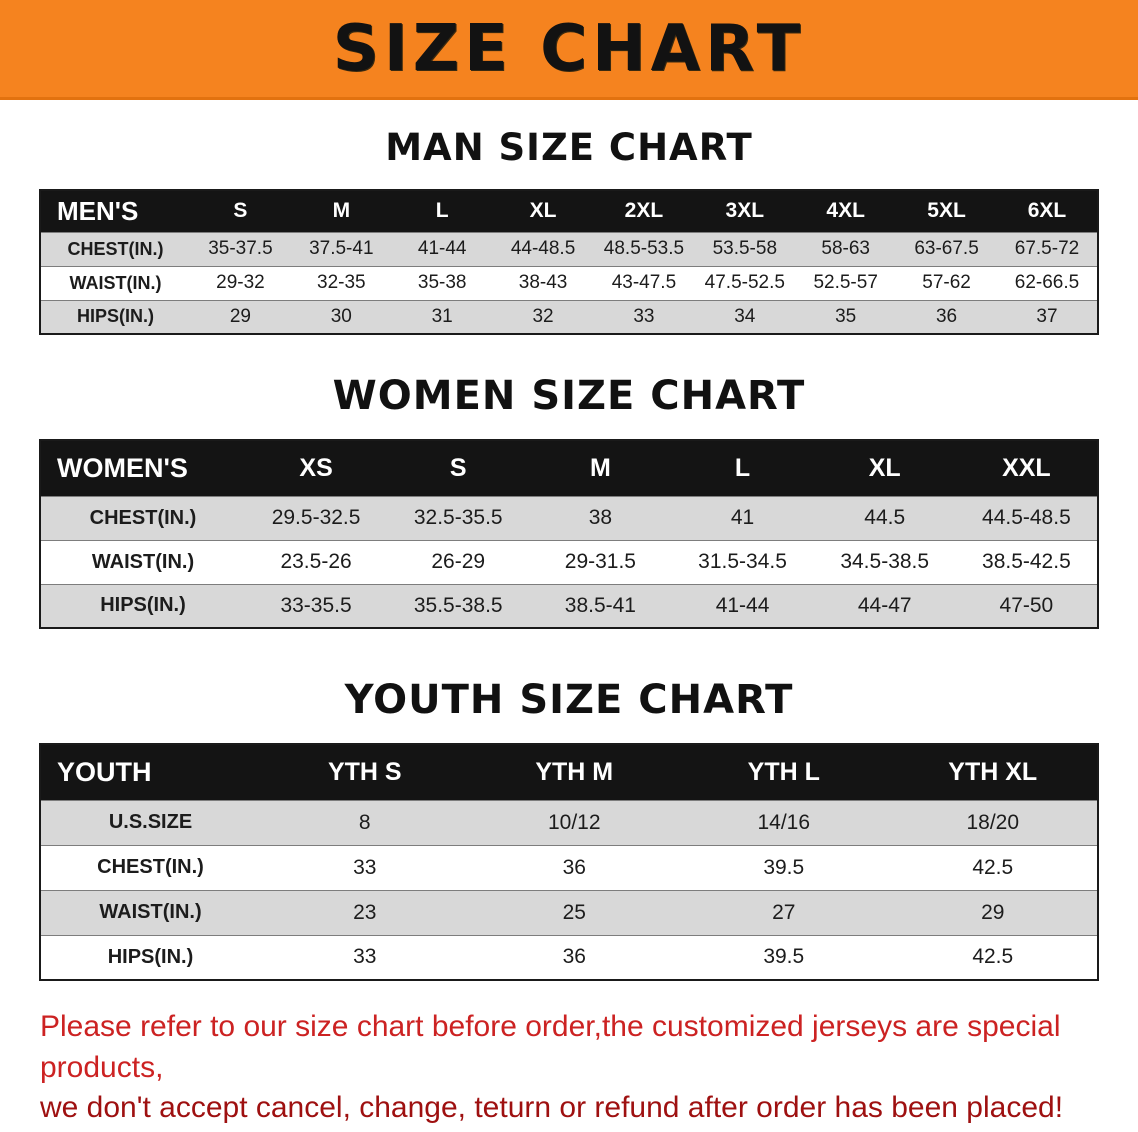 Image resolution: width=1138 pixels, height=1132 pixels. What do you see at coordinates (745, 282) in the screenshot?
I see `size-value: 47.5-52.5` at bounding box center [745, 282].